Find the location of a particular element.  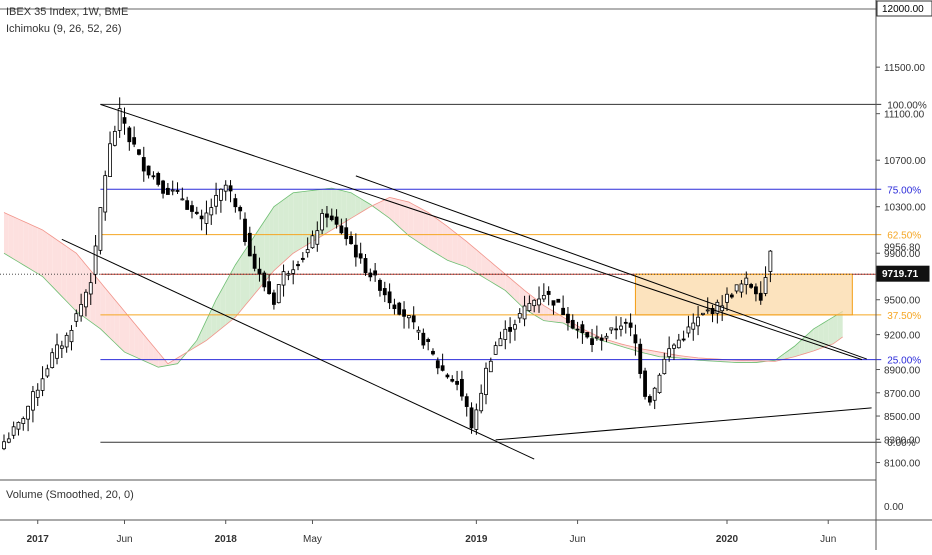

y-tick-label: 8700.00 is located at coordinates (902, 394).